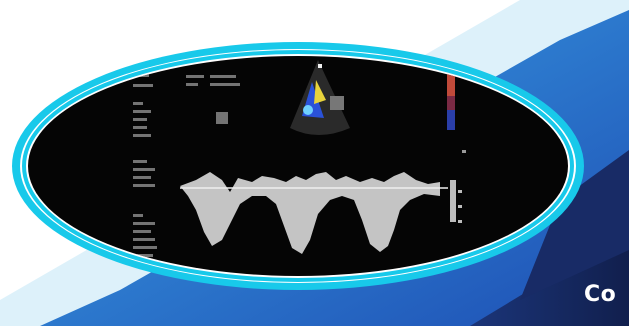  What do you see at coordinates (320, 97) in the screenshot?
I see `color-doppler-sector` at bounding box center [320, 97].